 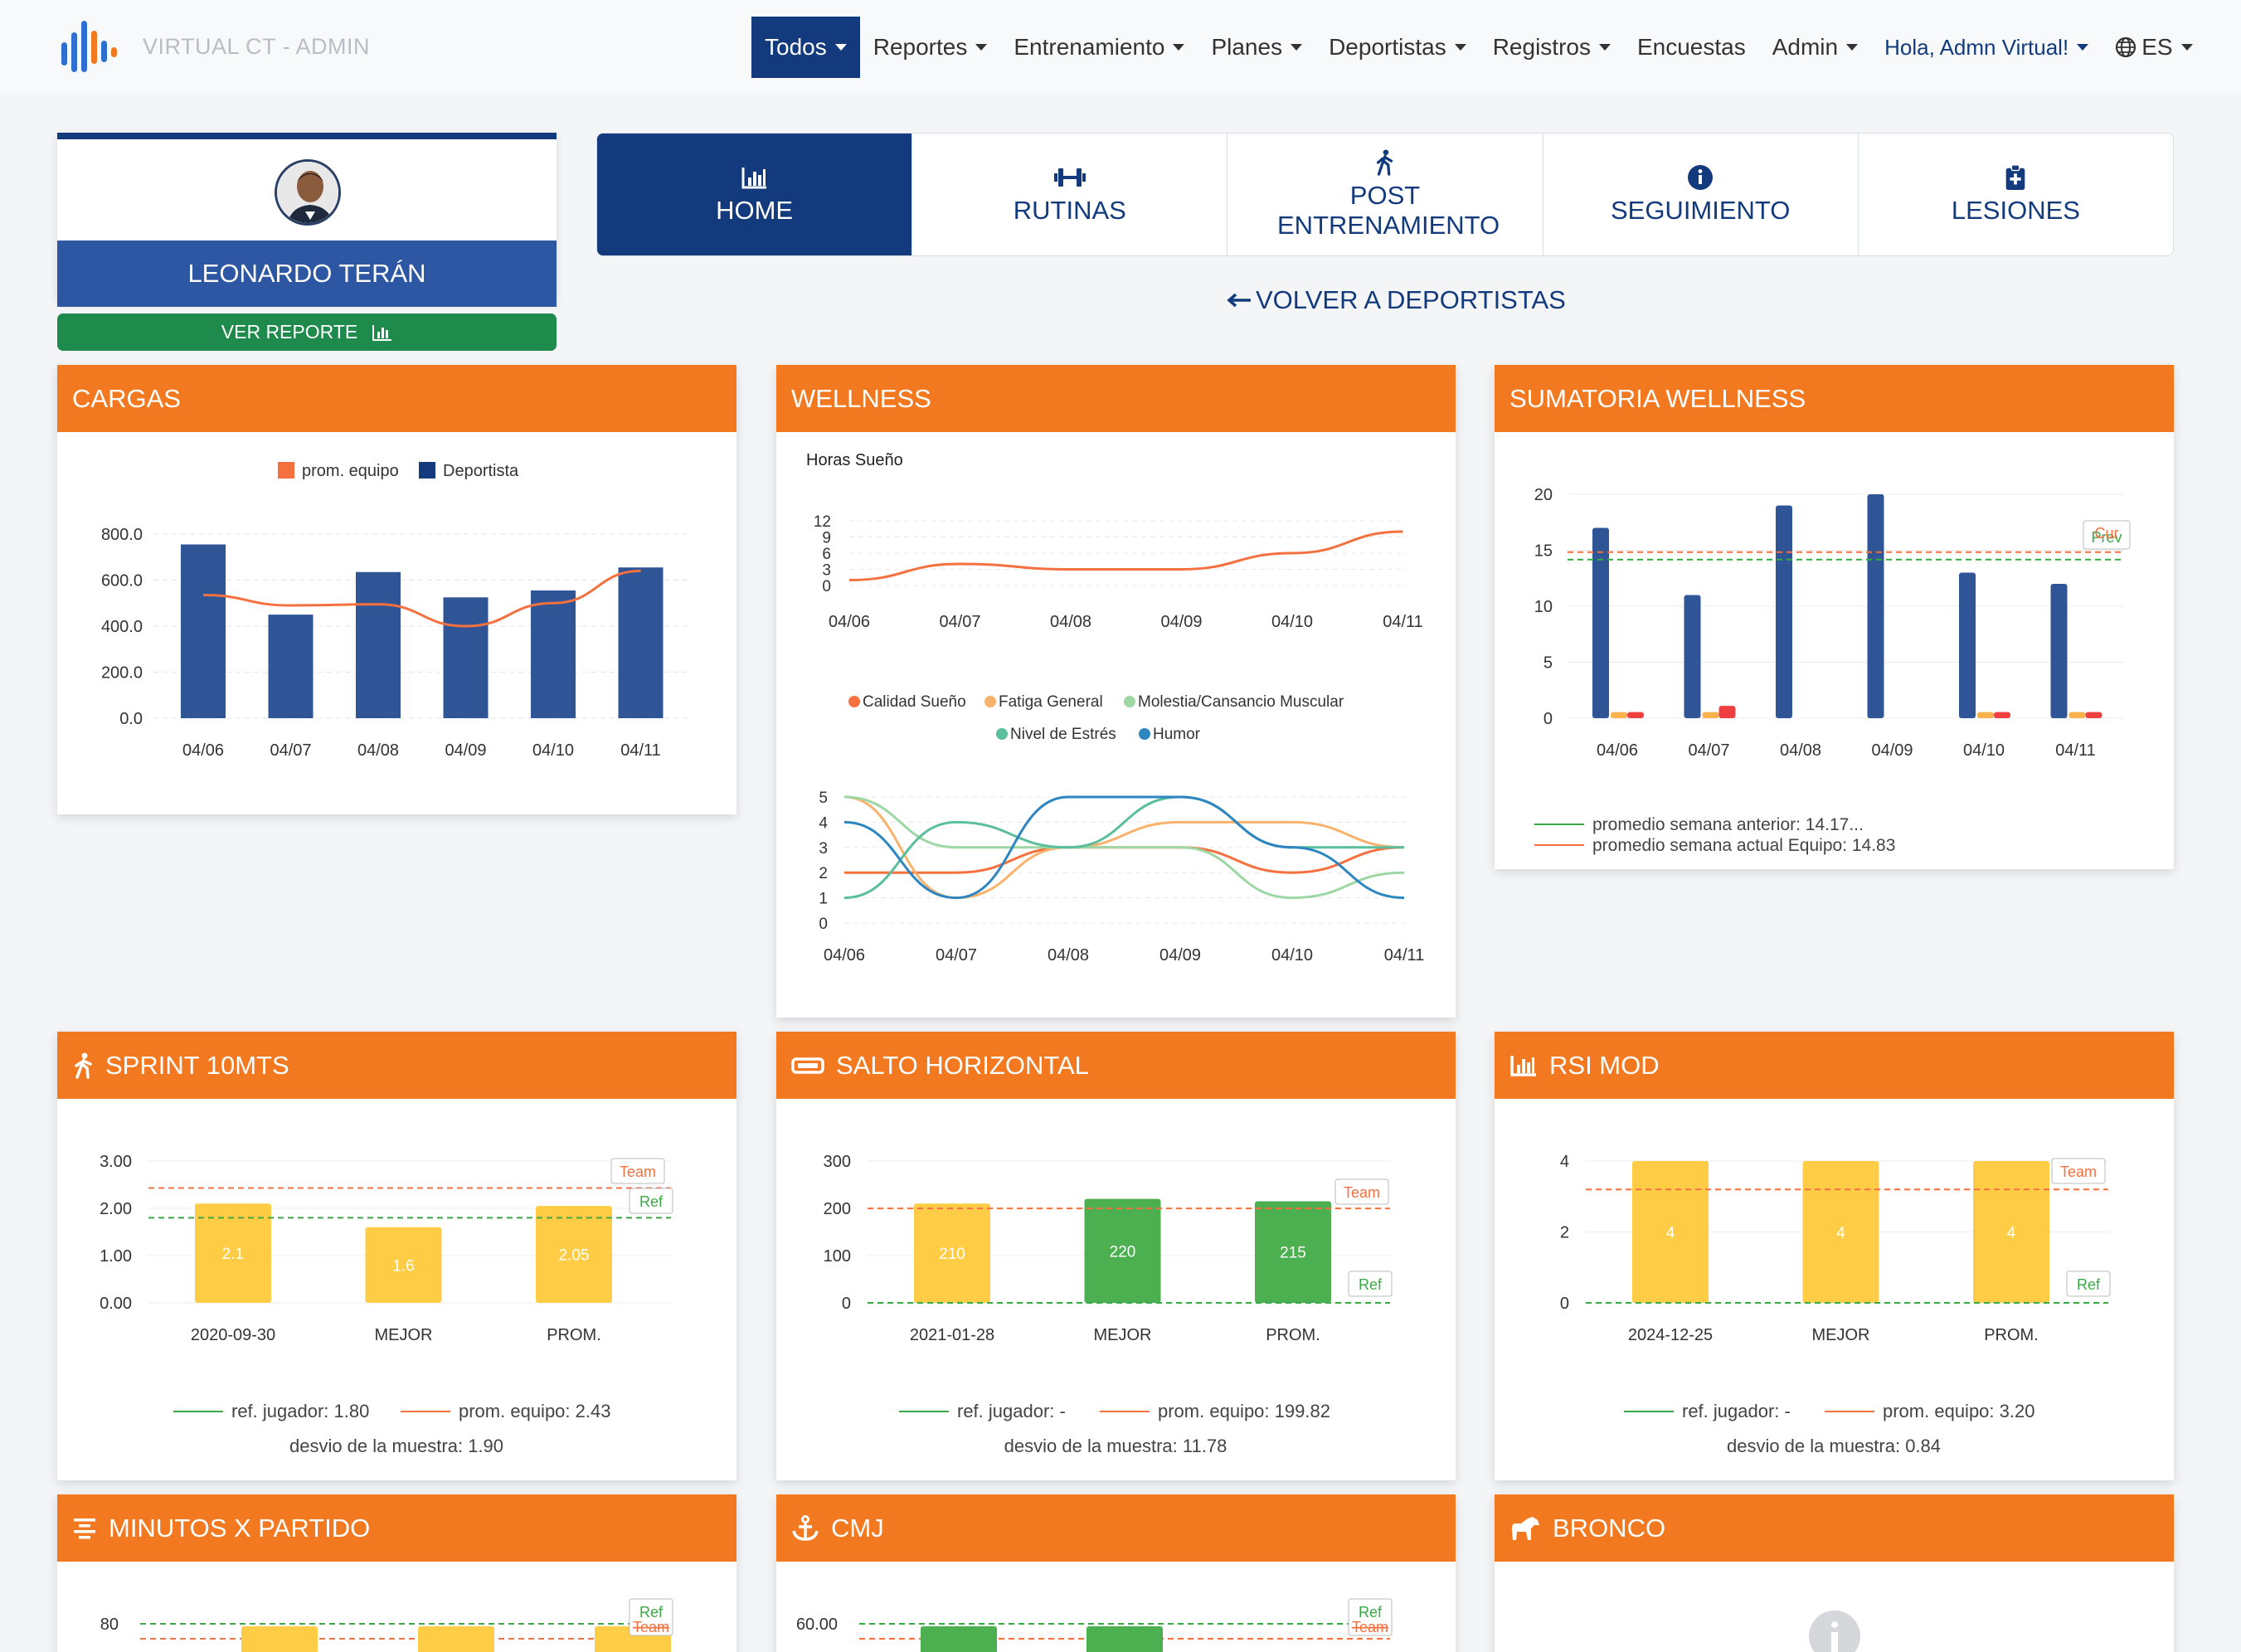 What do you see at coordinates (805, 47) in the screenshot?
I see `nav-item-todos: Todos` at bounding box center [805, 47].